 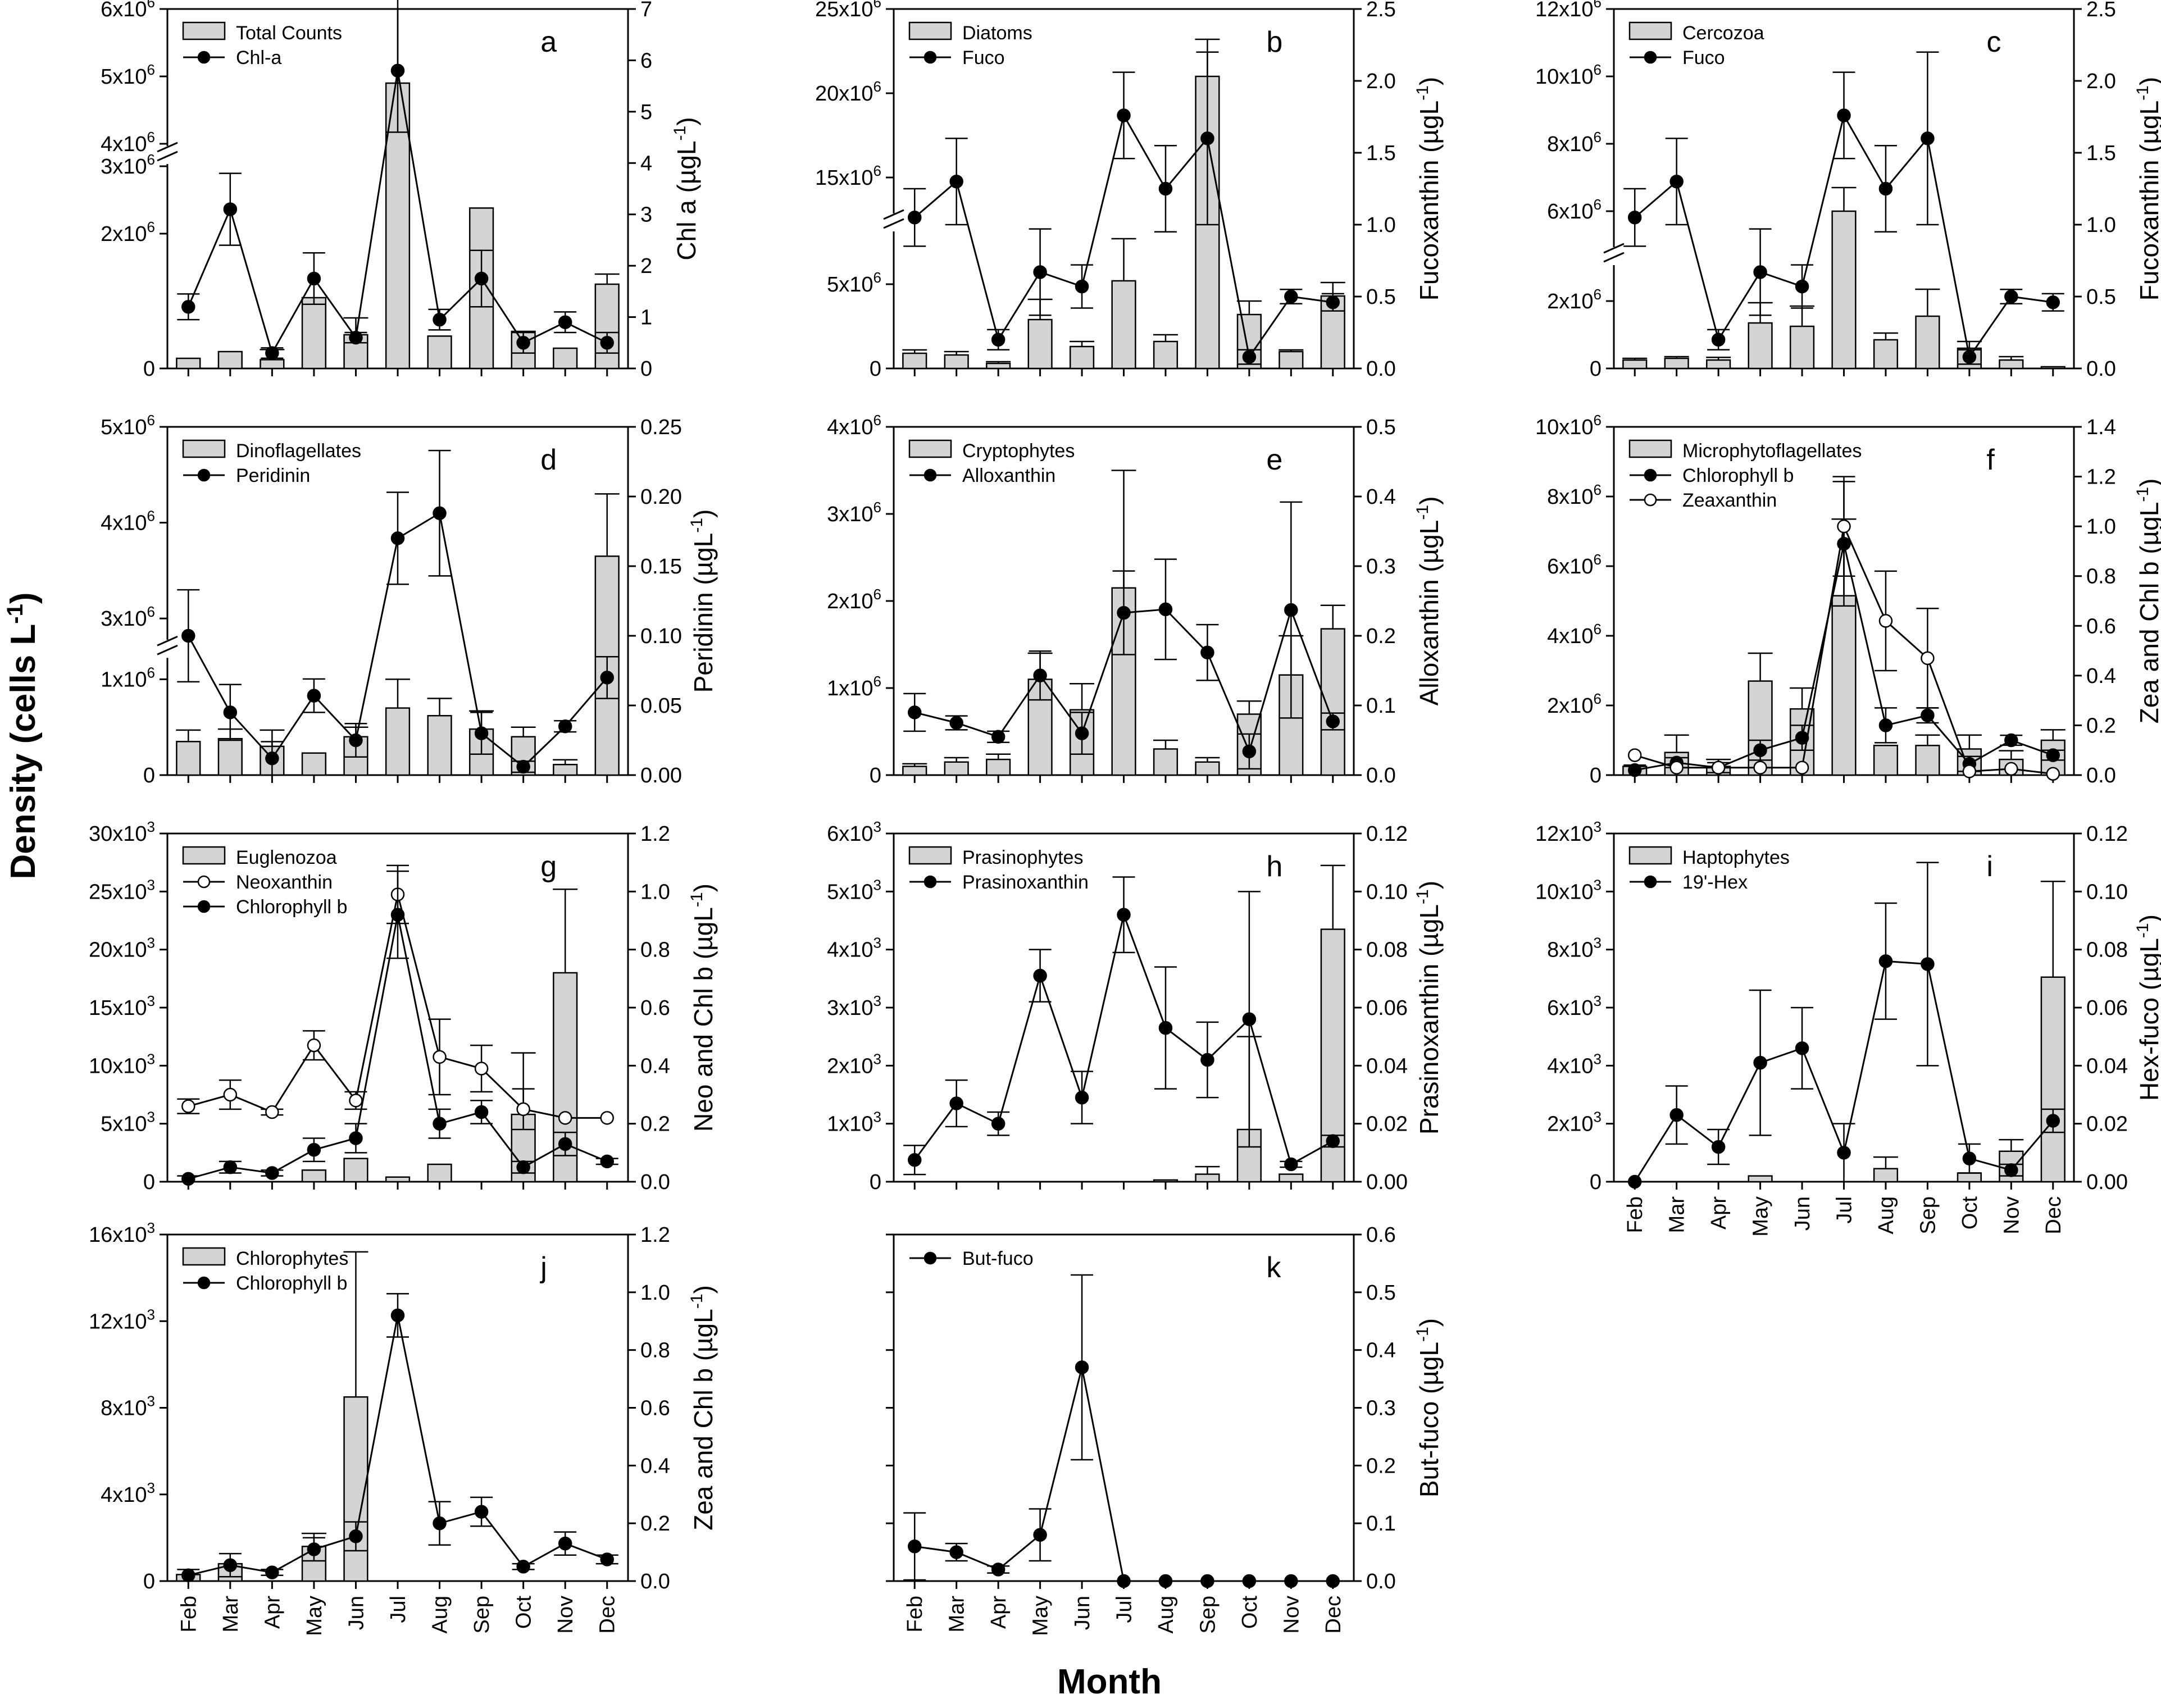 I want to click on legend-label: Peridinin, so click(x=273, y=475).